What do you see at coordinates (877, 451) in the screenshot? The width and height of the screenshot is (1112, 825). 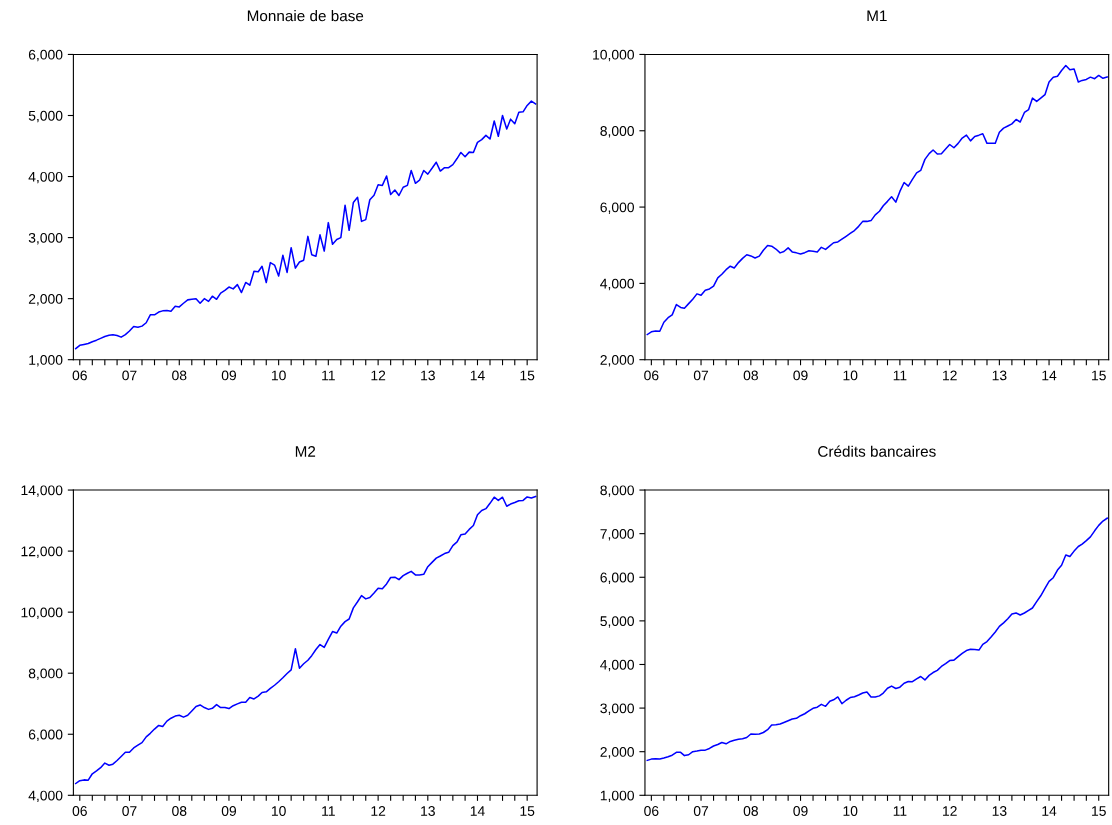 I see `chart-title: Crédits bancaires` at bounding box center [877, 451].